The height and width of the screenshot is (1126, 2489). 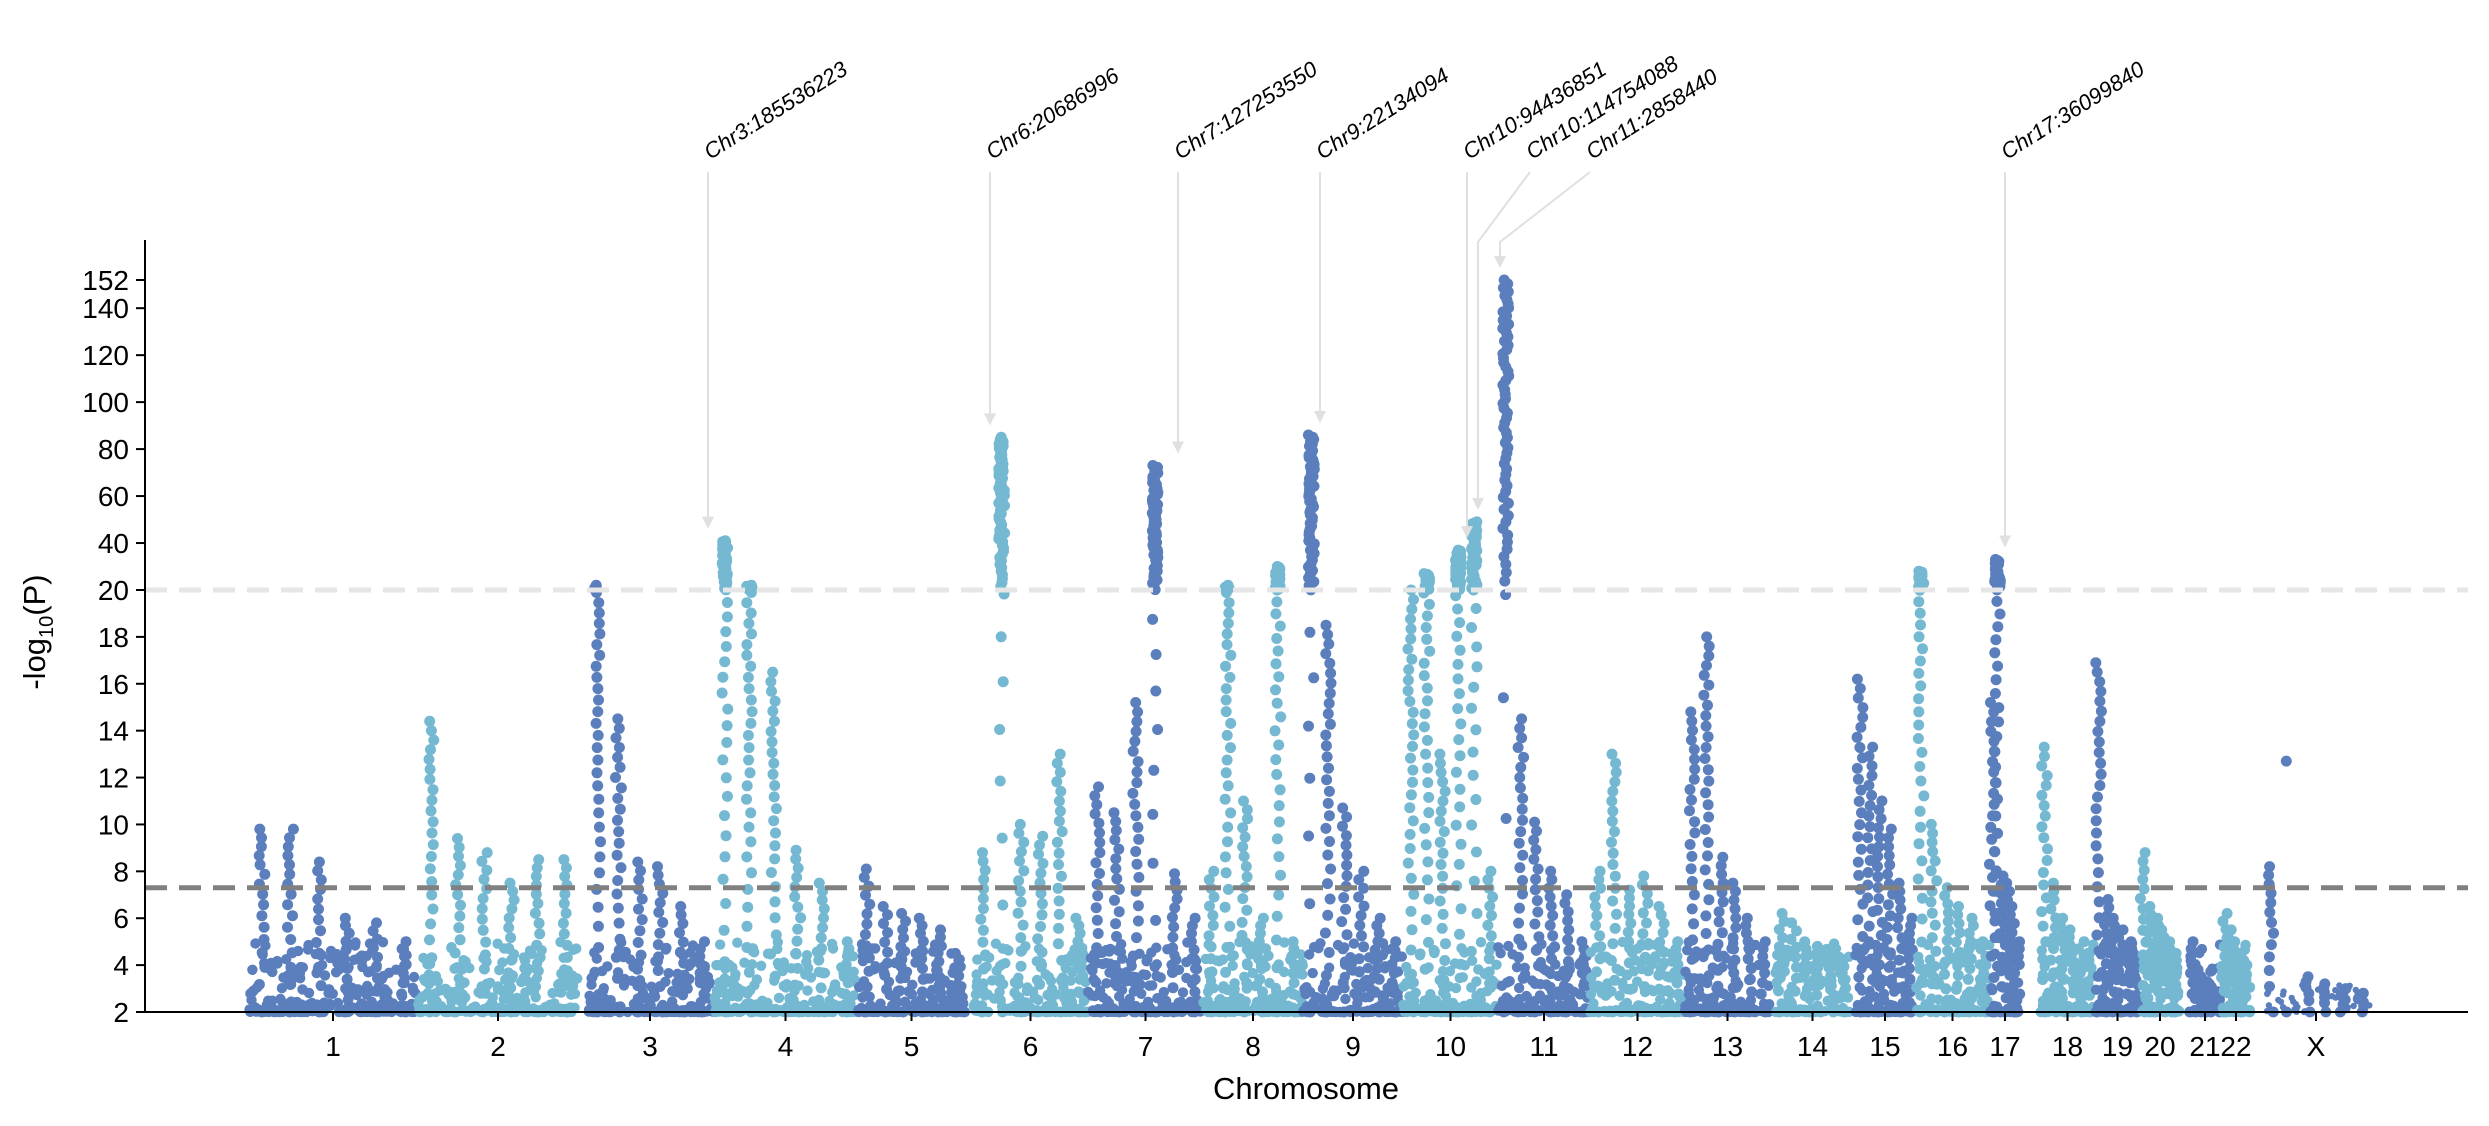 What do you see at coordinates (1450, 767) in the screenshot?
I see `chromosome-10-points` at bounding box center [1450, 767].